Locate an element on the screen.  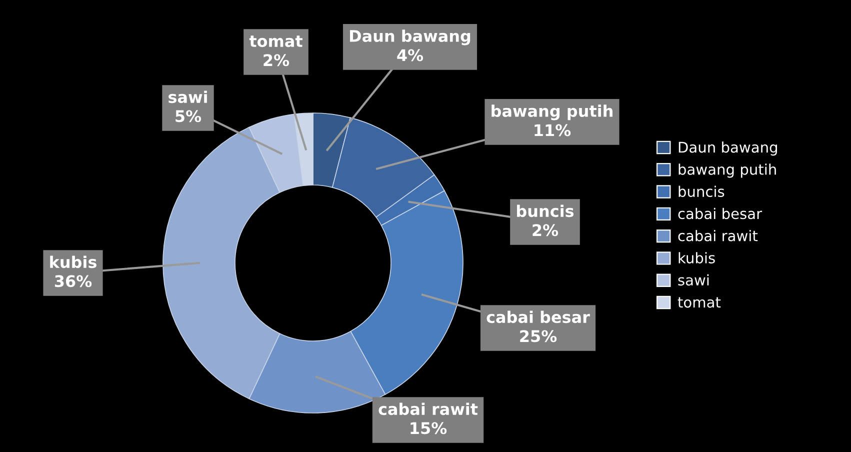
slice-label: buncis is located at coordinates (545, 211).